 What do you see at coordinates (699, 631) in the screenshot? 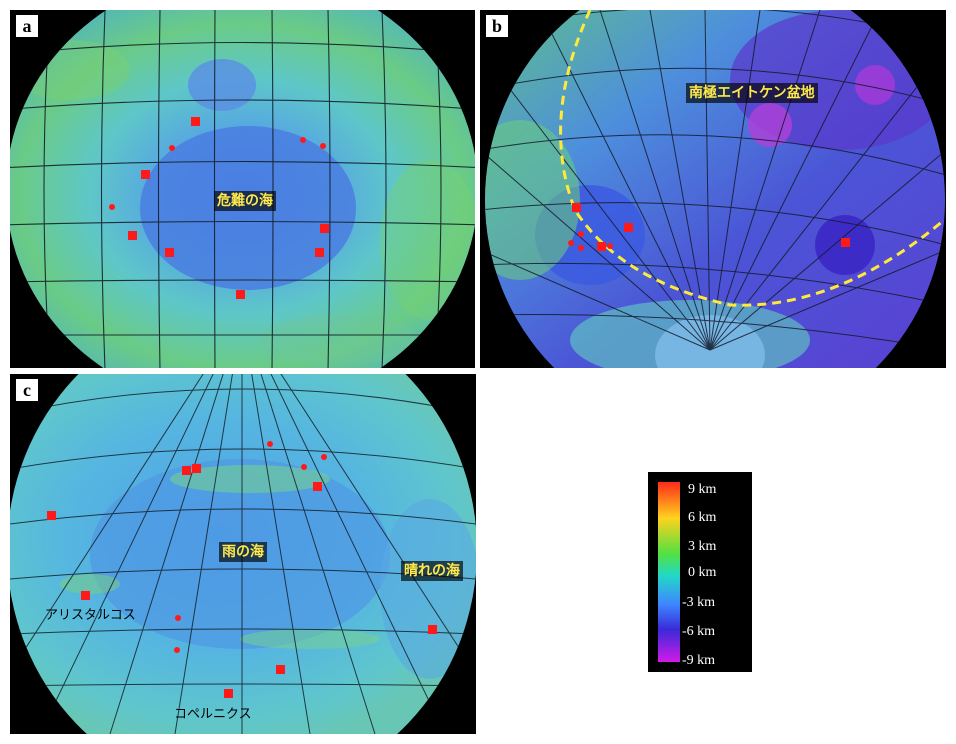
I see `legend-label-neg6: -6 km` at bounding box center [699, 631].